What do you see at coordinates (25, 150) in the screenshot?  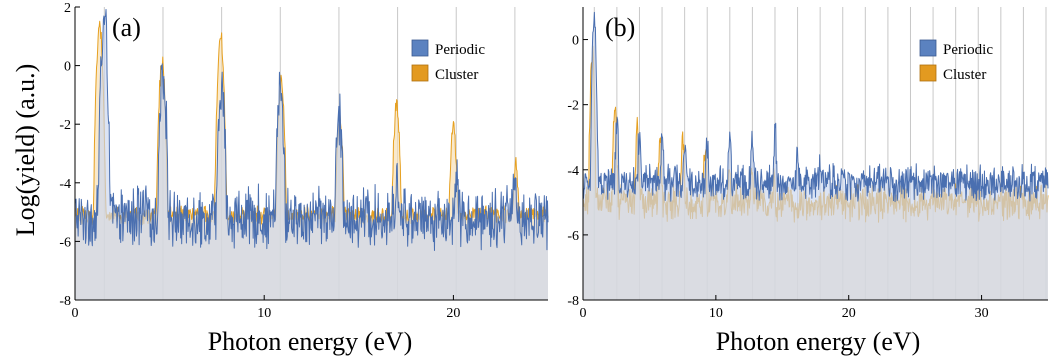 I see `y-axis-title: Log(yield) (a.u.)` at bounding box center [25, 150].